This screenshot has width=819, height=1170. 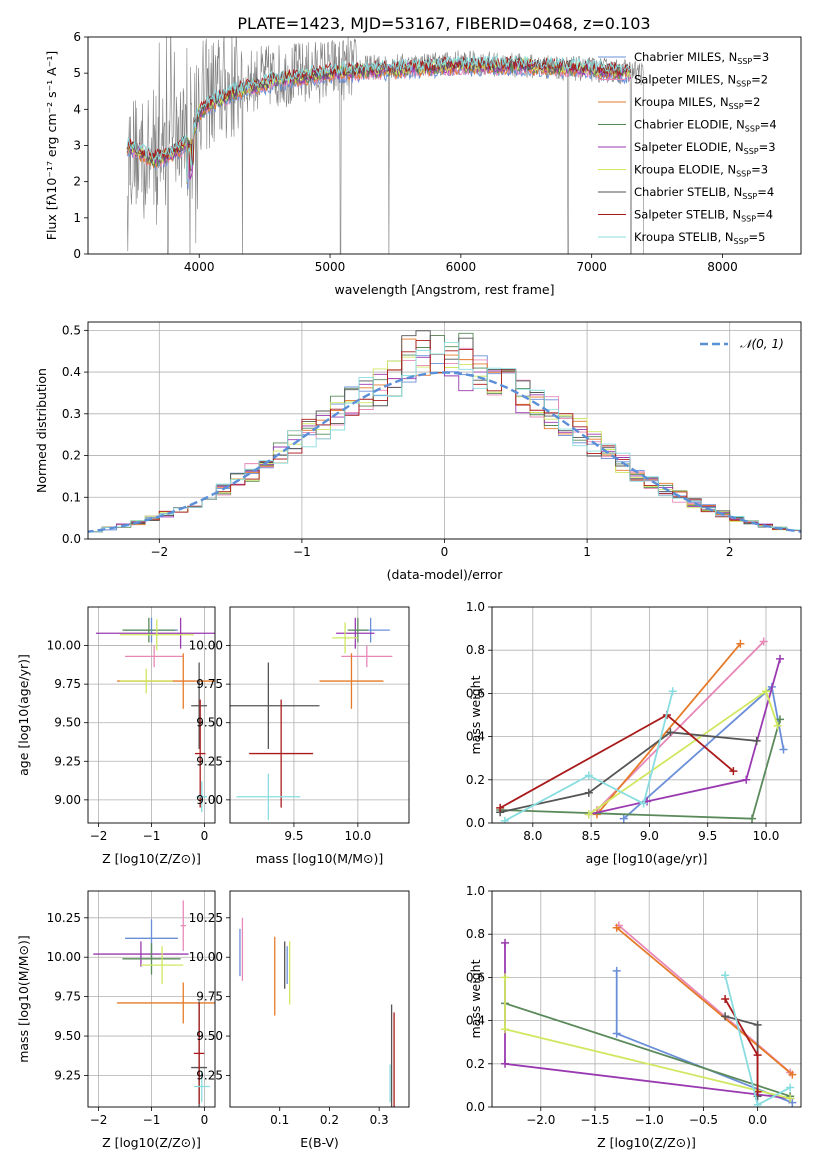 What do you see at coordinates (722, 267) in the screenshot?
I see `x-tick-label: 8000` at bounding box center [722, 267].